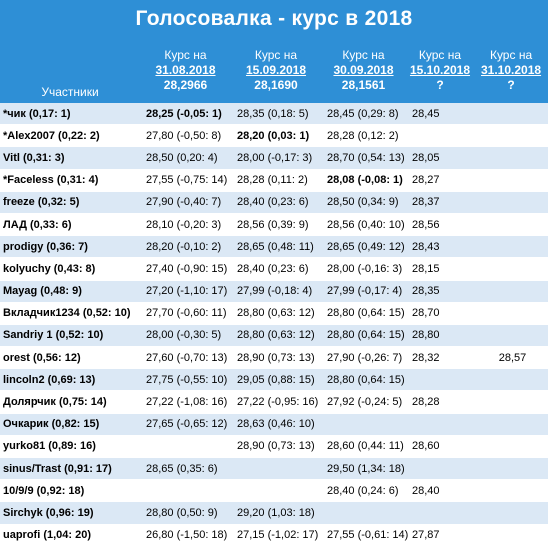  I want to click on forecast-cell: 28,28 (0,12: 2), so click(363, 136).